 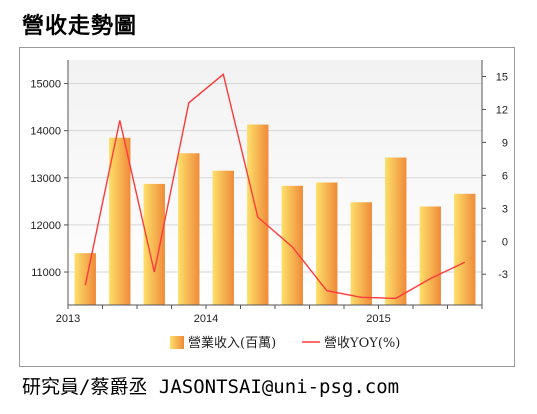 I want to click on right-tick-label: 12, so click(x=502, y=110).